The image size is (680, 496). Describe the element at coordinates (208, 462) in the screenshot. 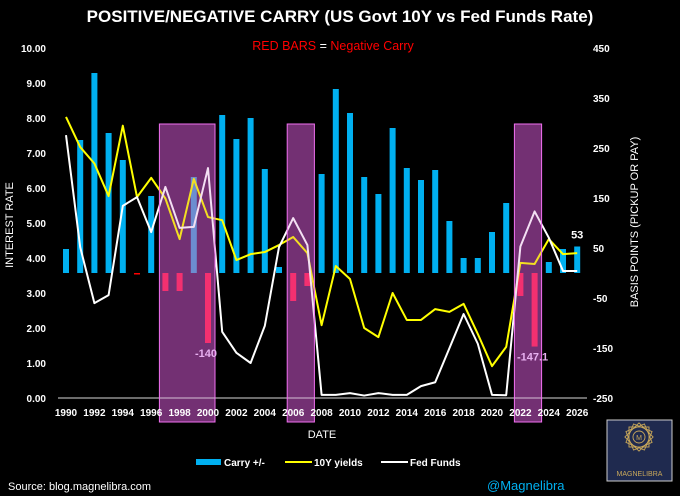

I see `legend-swatch-carry` at that location.